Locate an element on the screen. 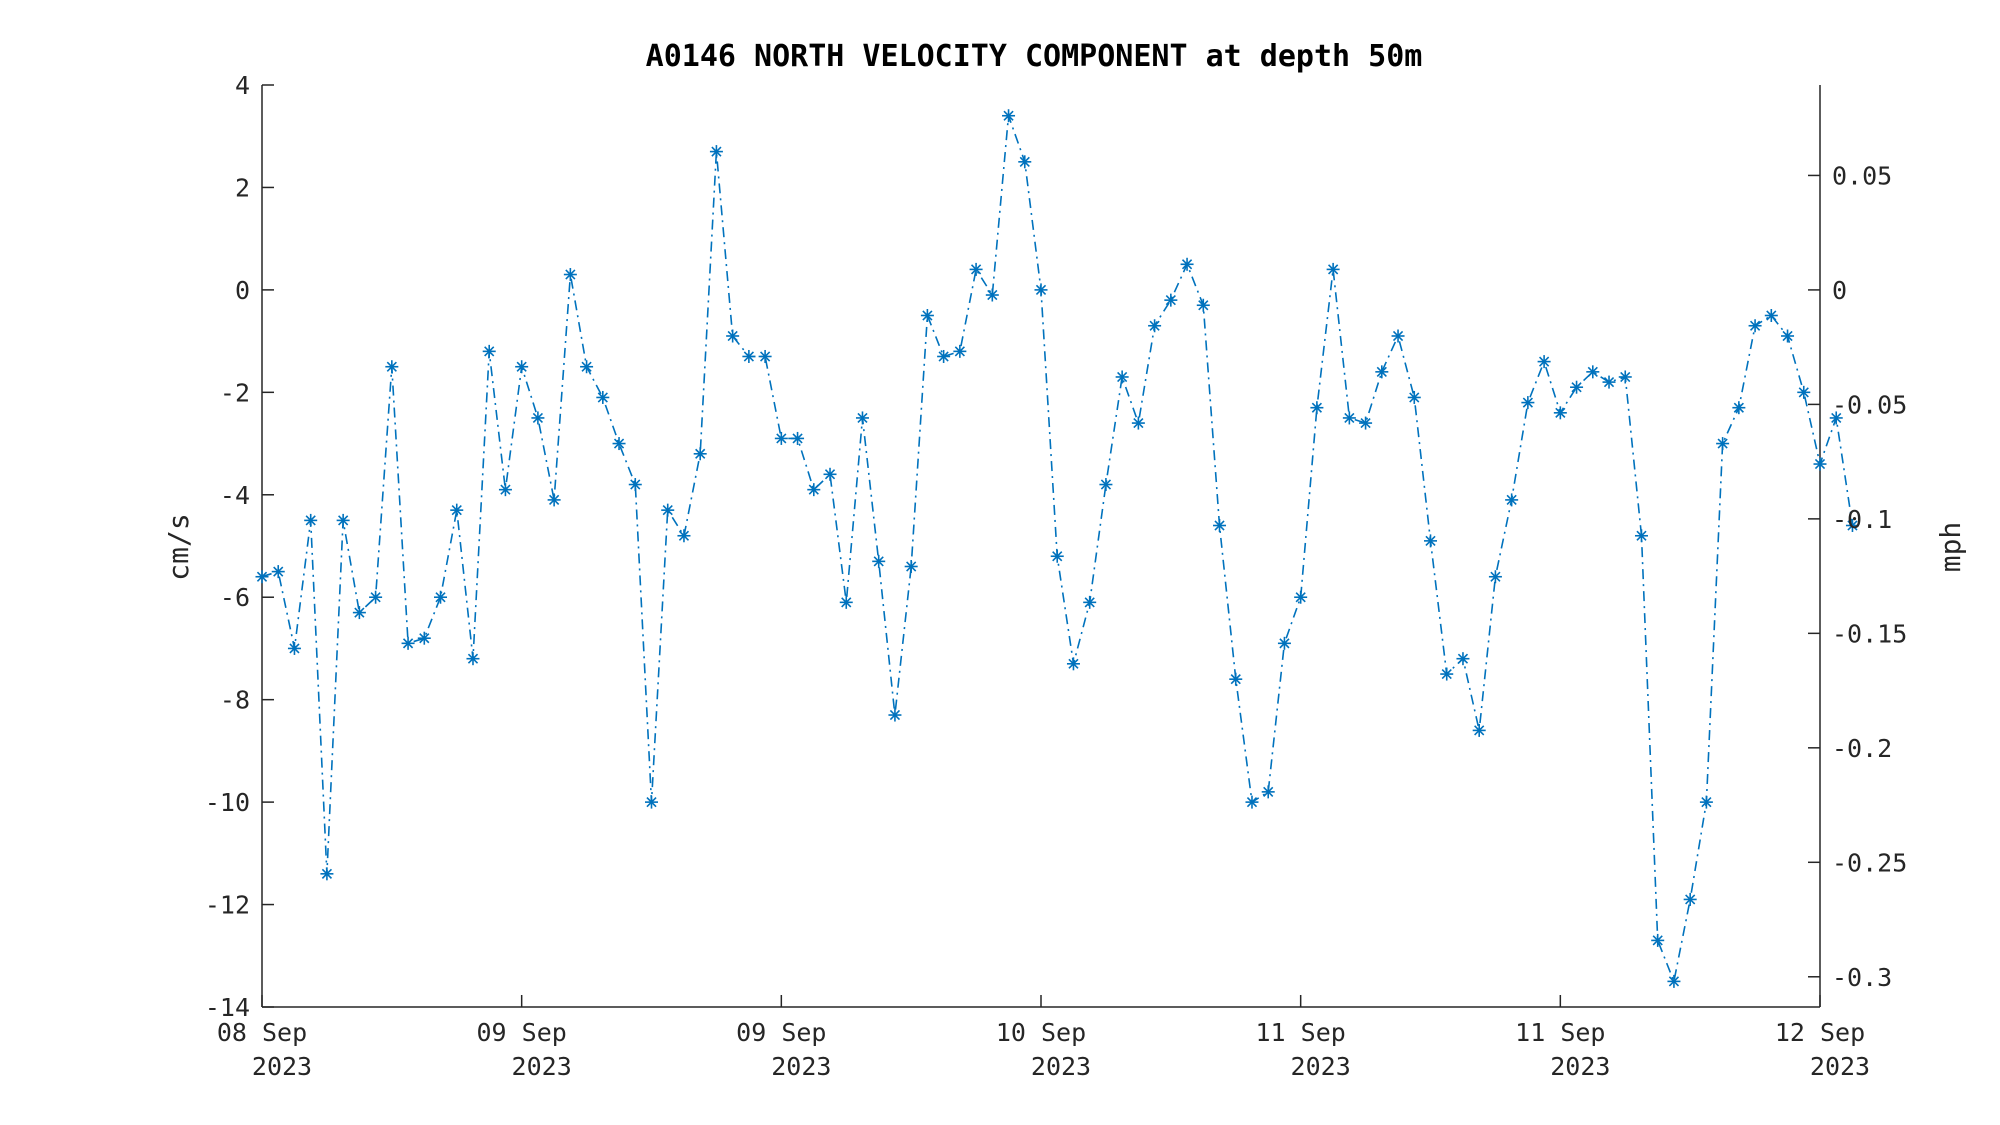 The height and width of the screenshot is (1125, 2000). x-tick-label-day: 12 Sep is located at coordinates (1820, 1032).